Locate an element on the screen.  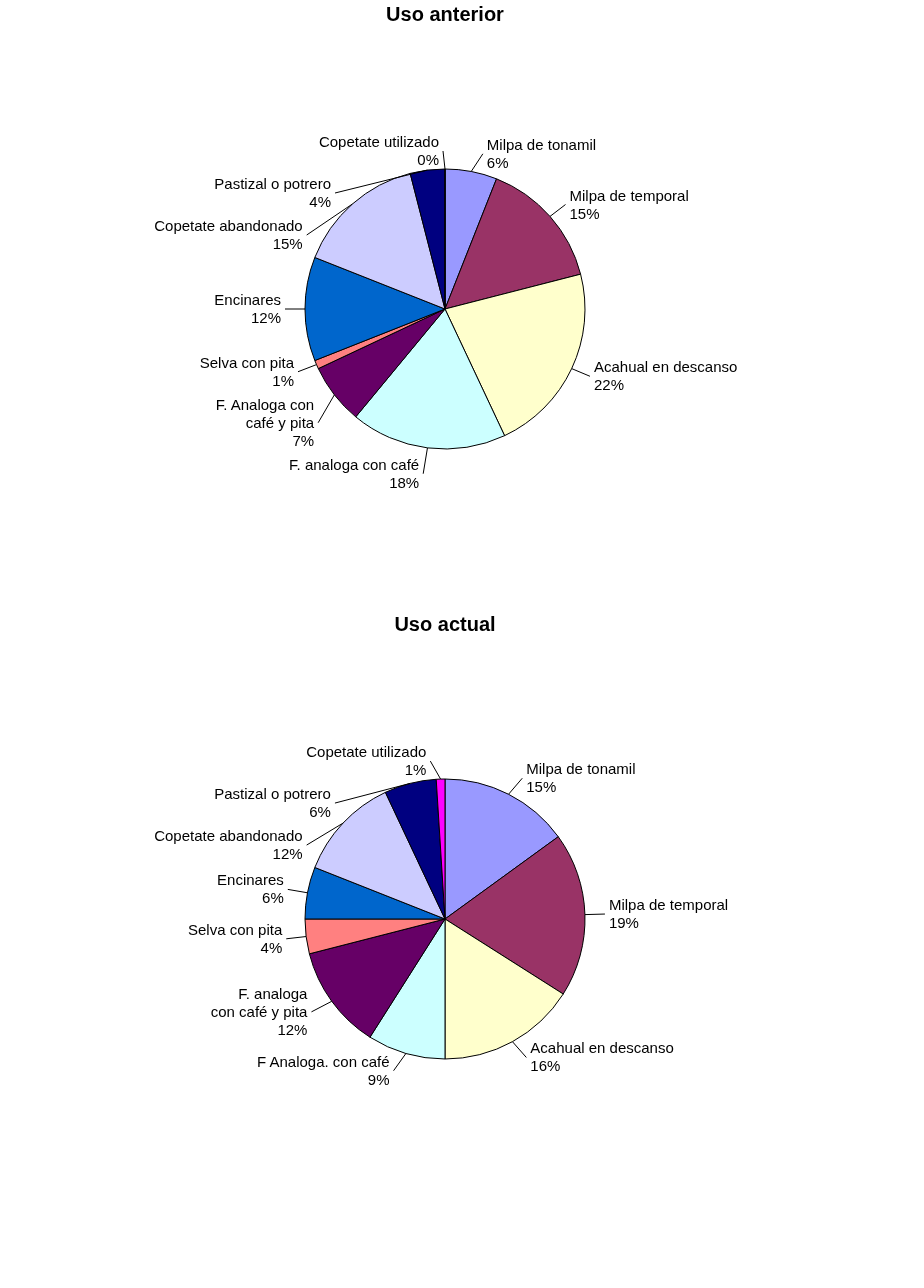
text: 0% is located at coordinates (428, 159).